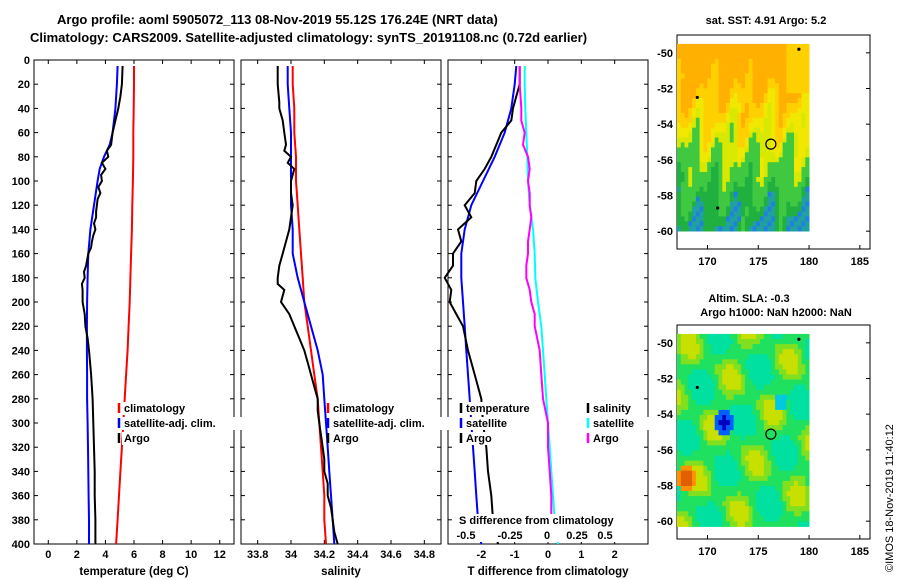  What do you see at coordinates (424, 555) in the screenshot?
I see `x-tick-label: 34.8` at bounding box center [424, 555].